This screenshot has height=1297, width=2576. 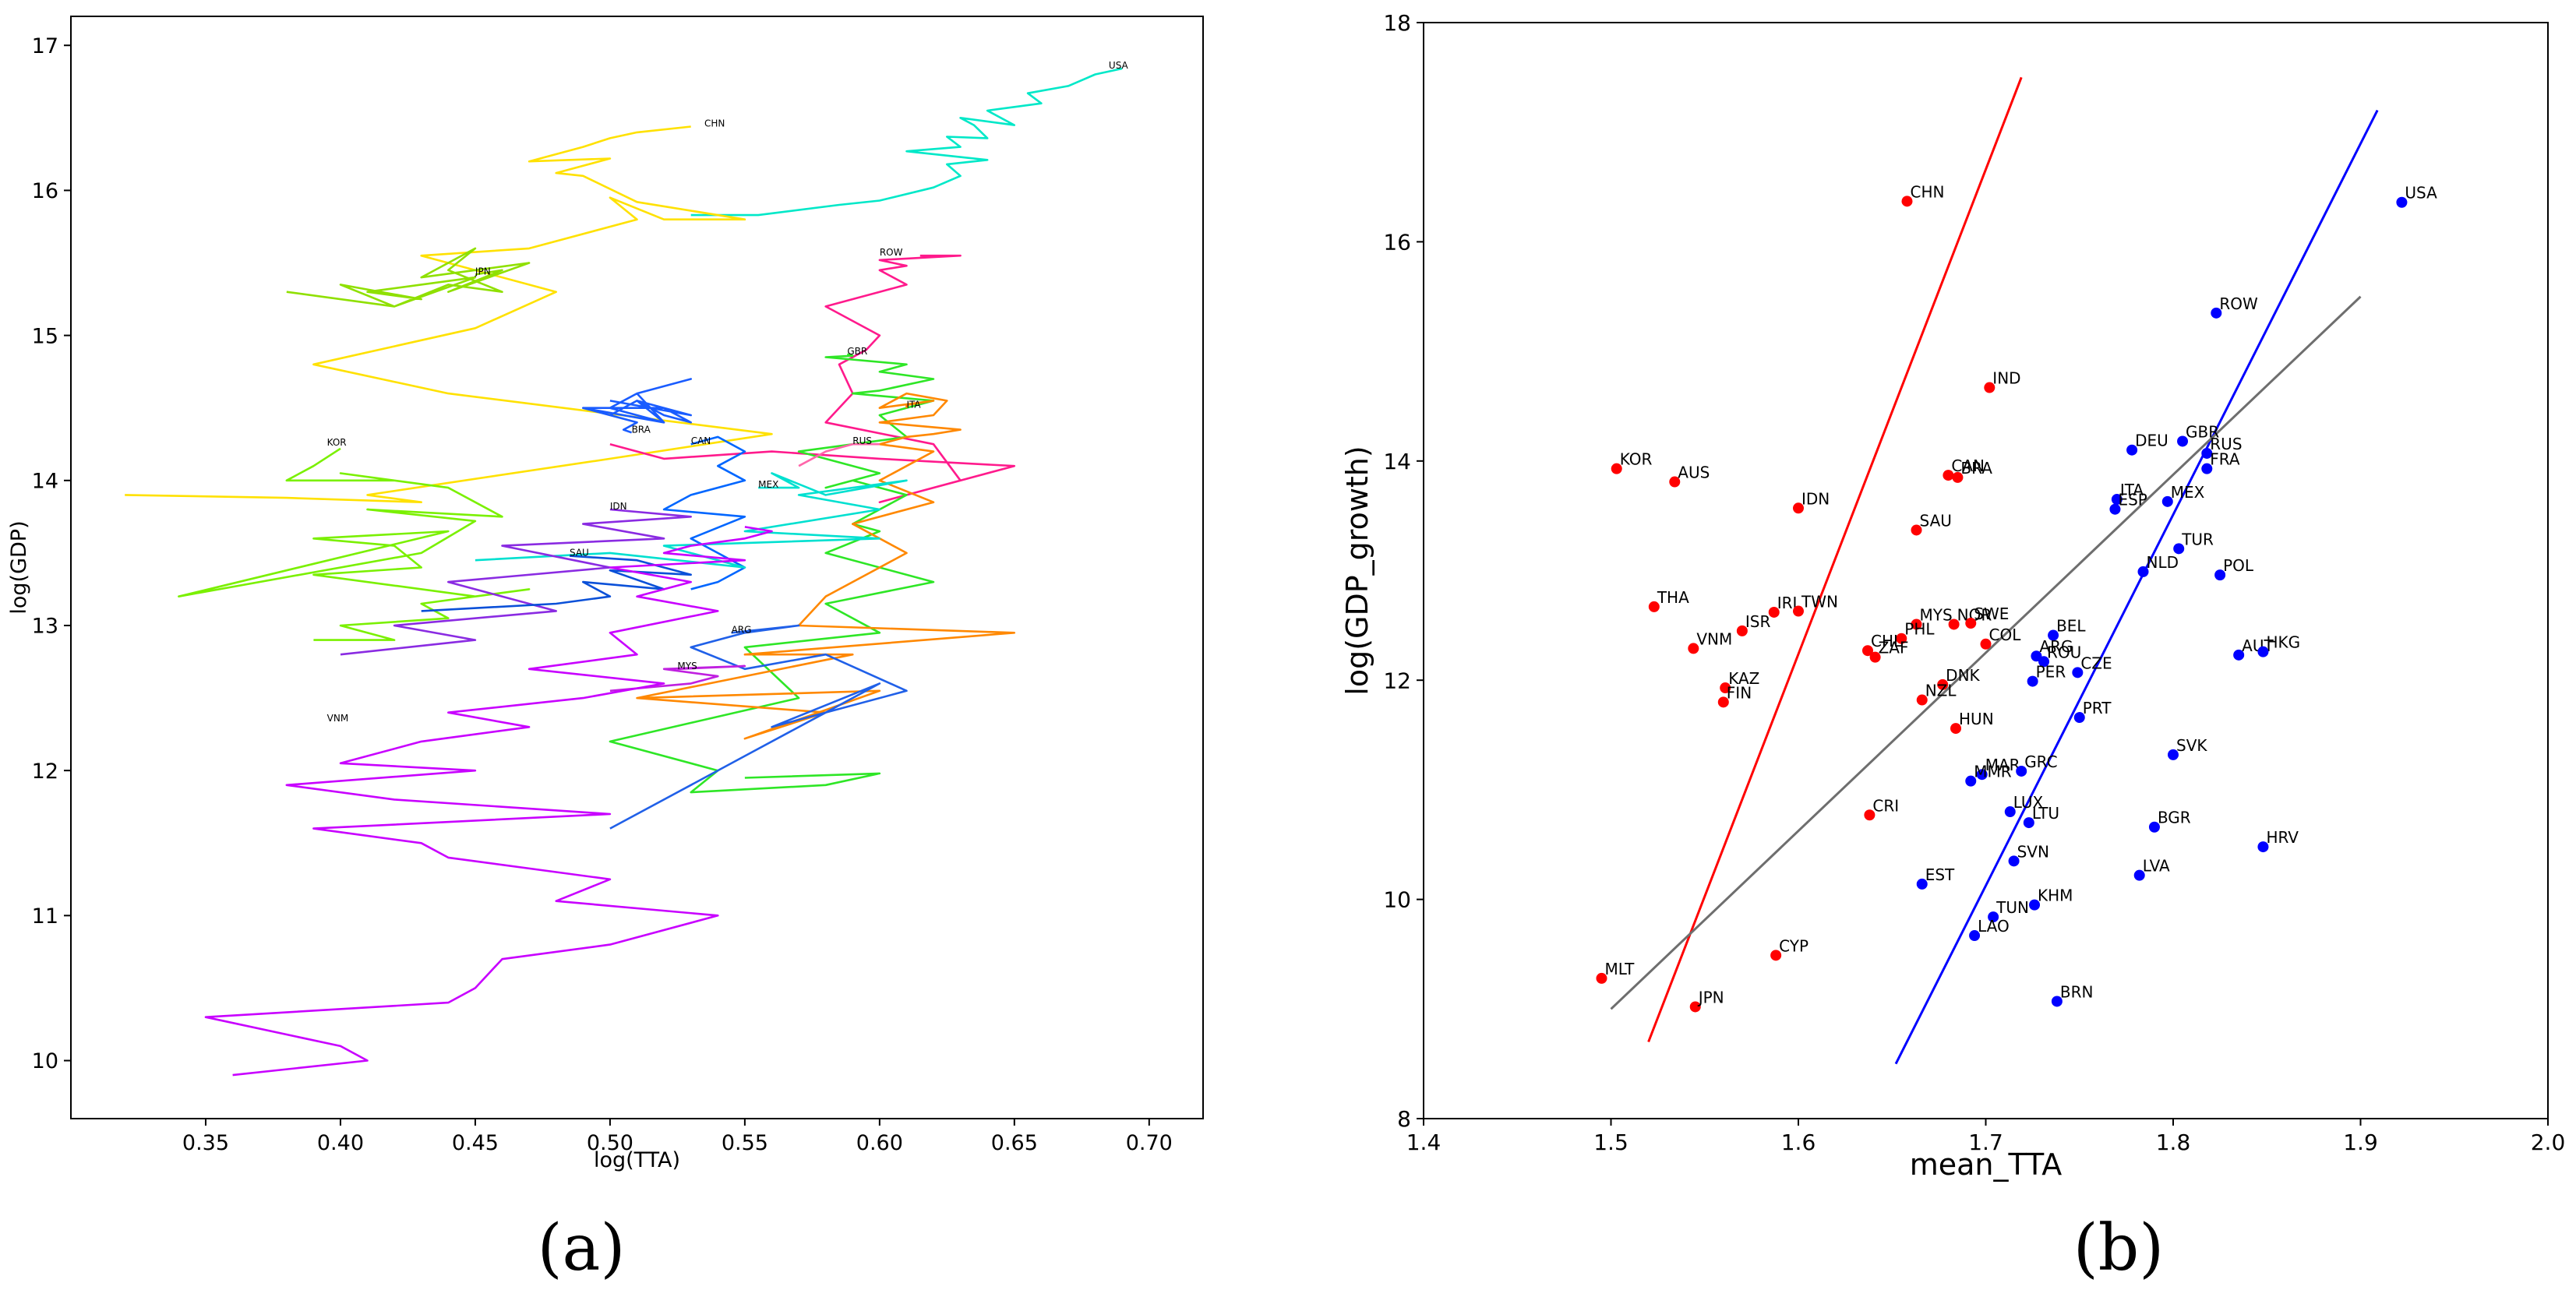 I want to click on series-label-kor: KOR, so click(x=337, y=442).